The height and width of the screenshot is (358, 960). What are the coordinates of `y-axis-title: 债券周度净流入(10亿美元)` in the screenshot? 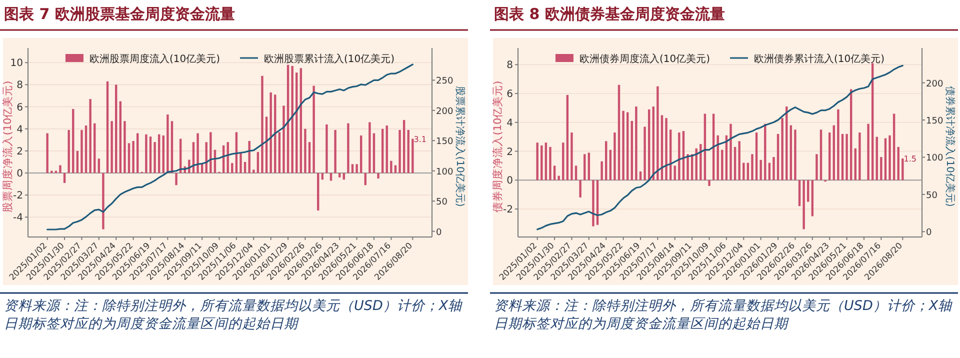 It's located at (497, 146).